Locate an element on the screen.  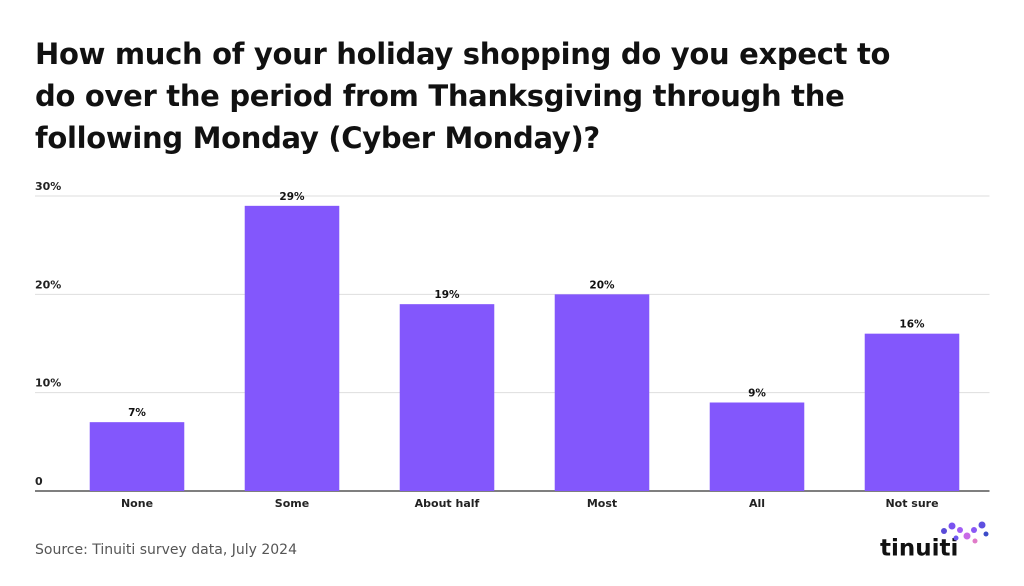
x-tick-label: Most is located at coordinates (602, 503).